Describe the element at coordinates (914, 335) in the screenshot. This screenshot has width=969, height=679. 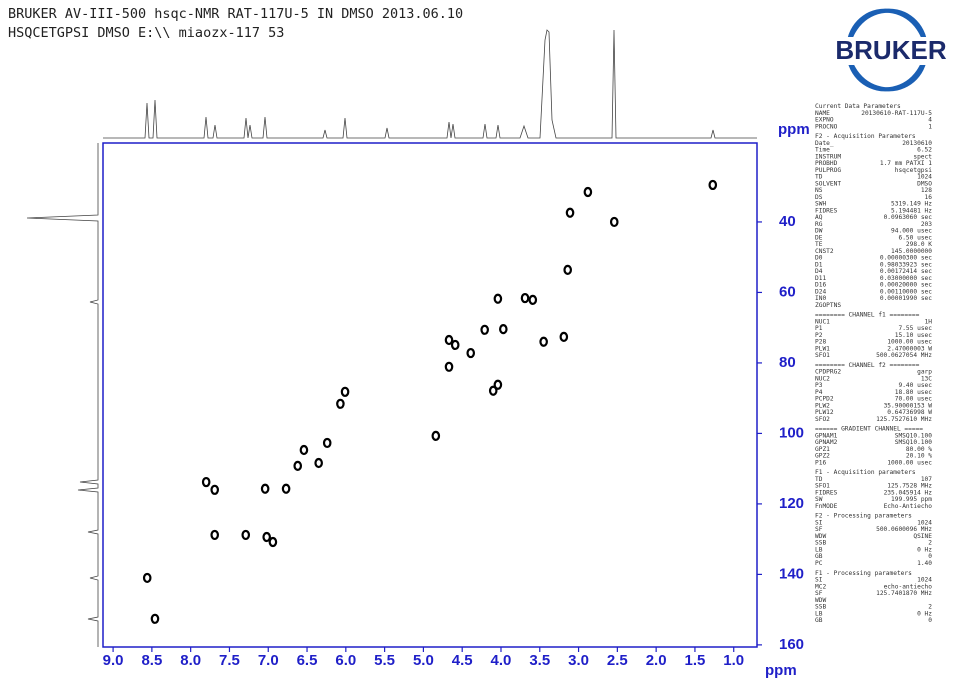
I see `parameter-value: 15.10 usec` at that location.